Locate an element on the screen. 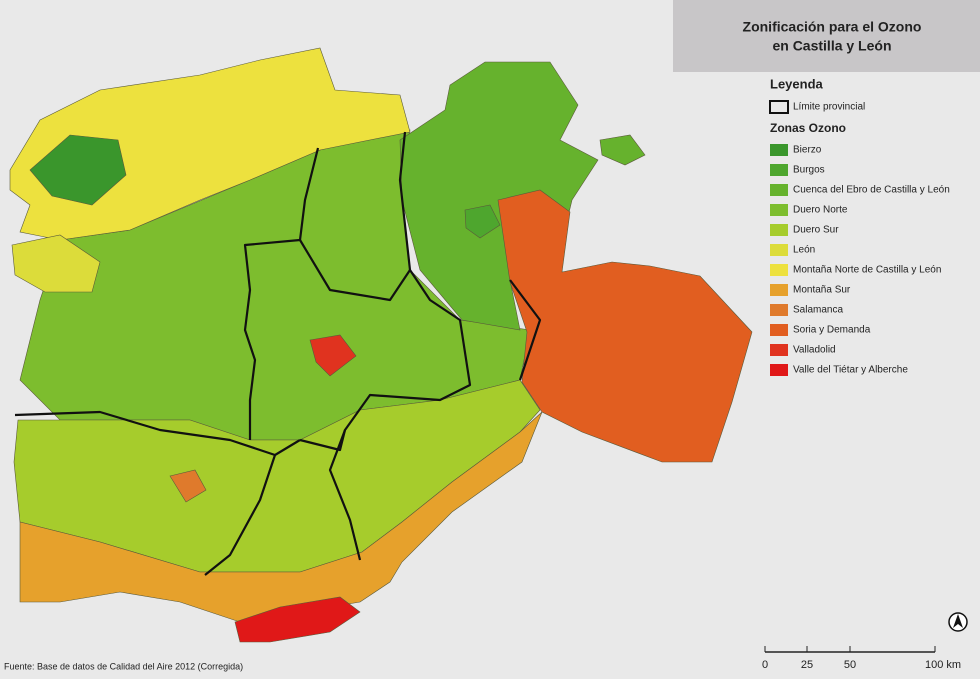 The image size is (980, 679). legend-subtitle: Zonas Ozono is located at coordinates (808, 128).